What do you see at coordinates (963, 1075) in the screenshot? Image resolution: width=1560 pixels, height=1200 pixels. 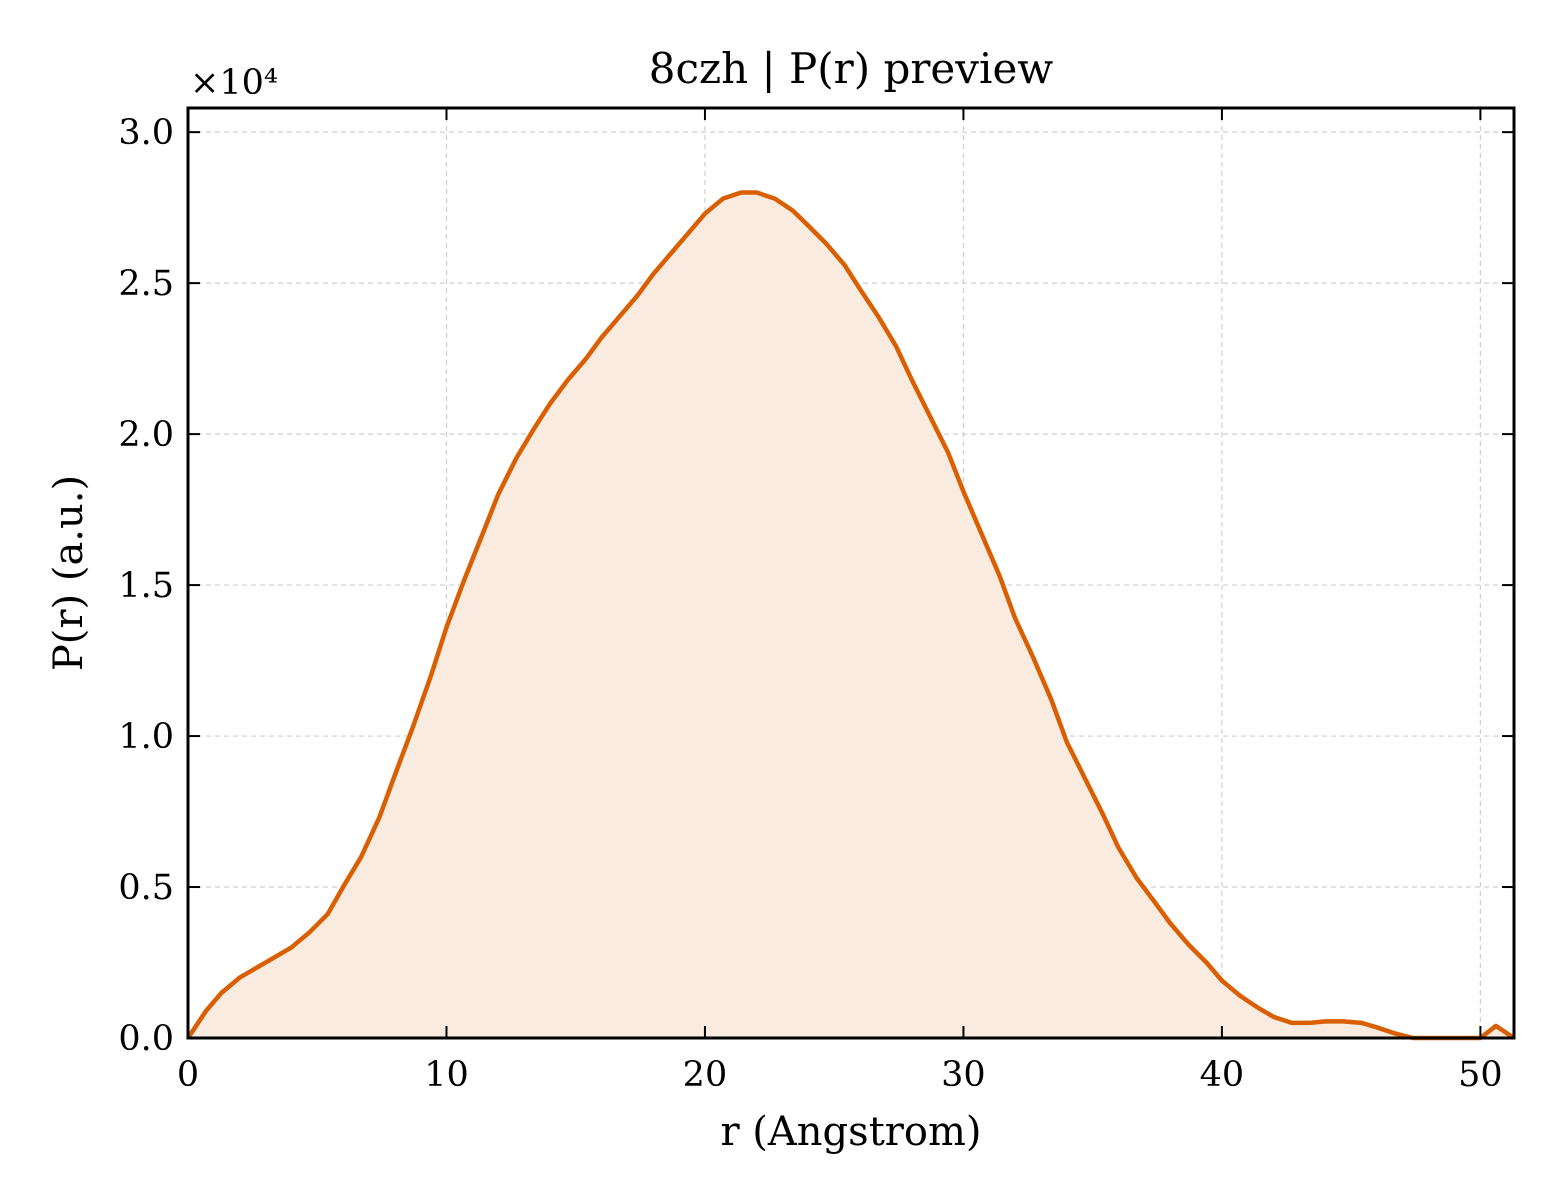 I see `x-tick-label: 30` at bounding box center [963, 1075].